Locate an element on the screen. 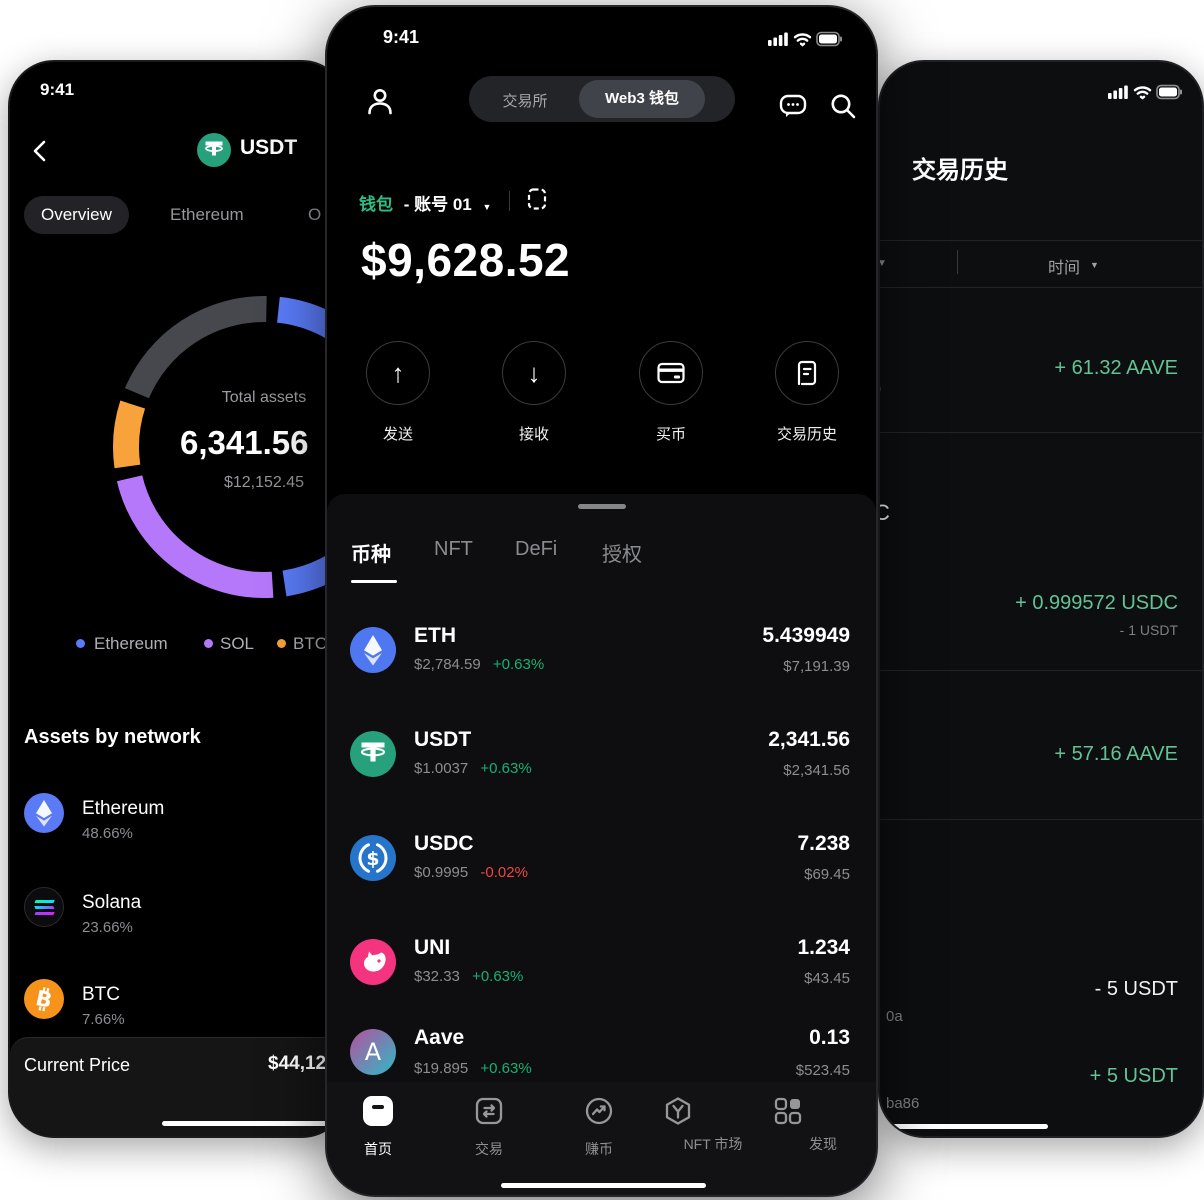 The width and height of the screenshot is (1204, 1200). nav-home: 首页 is located at coordinates (378, 1127).